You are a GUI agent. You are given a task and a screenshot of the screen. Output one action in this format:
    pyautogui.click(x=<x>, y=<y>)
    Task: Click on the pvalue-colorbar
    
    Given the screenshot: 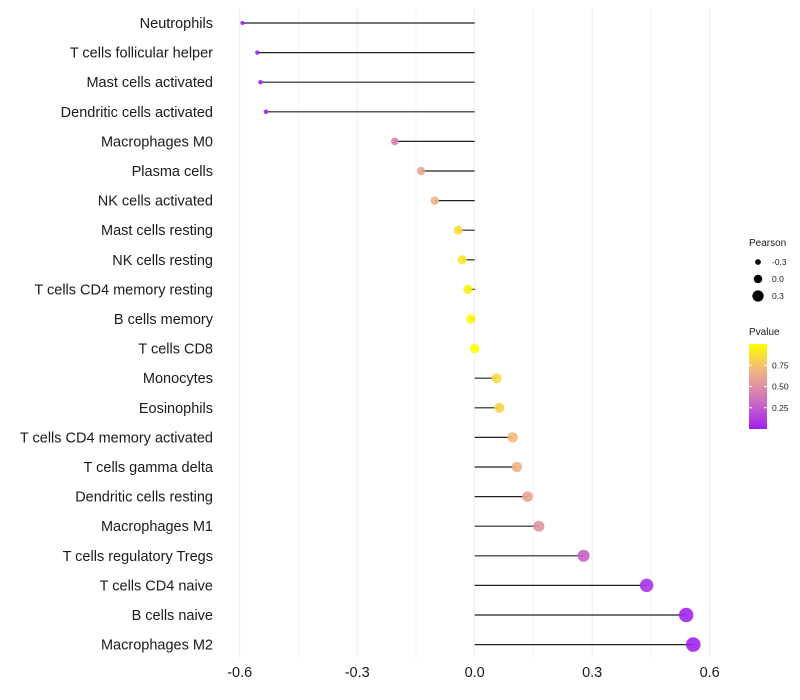 What is the action you would take?
    pyautogui.click(x=758, y=386)
    